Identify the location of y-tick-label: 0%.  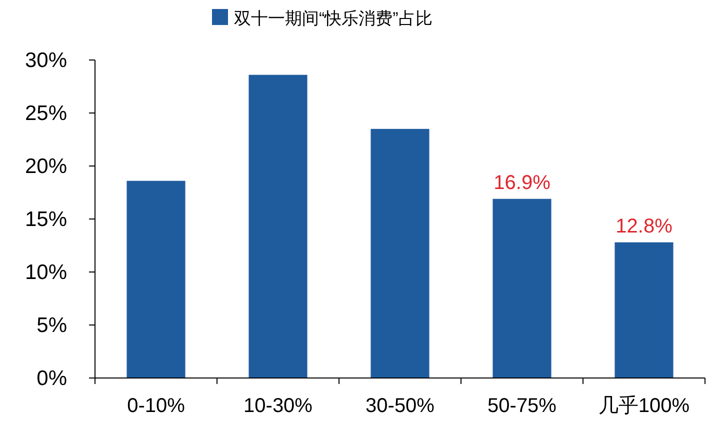
(51, 378).